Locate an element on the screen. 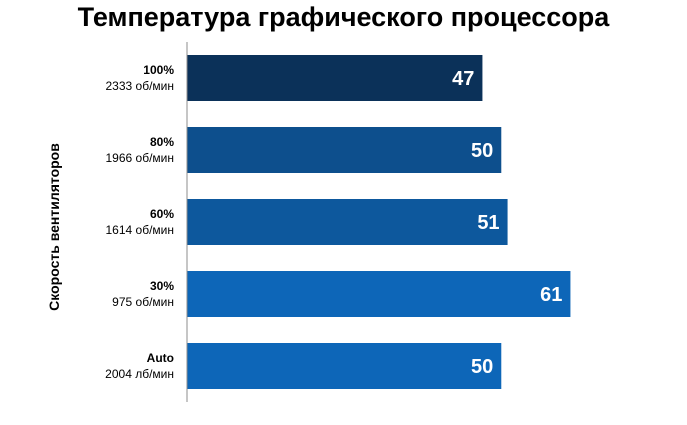 Image resolution: width=687 pixels, height=425 pixels. category-sublabel-2: 1614 об/мин is located at coordinates (140, 230).